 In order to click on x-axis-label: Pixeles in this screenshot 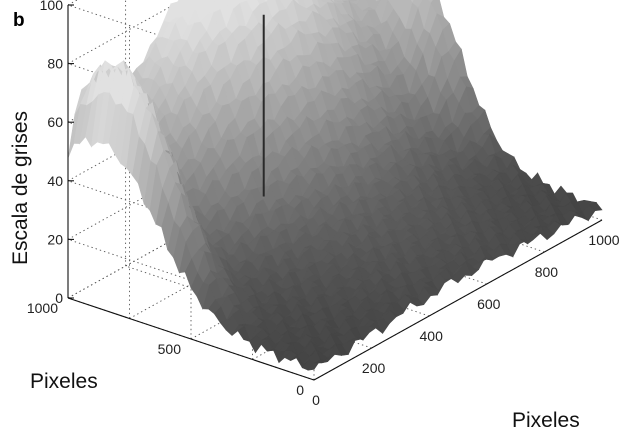, I will do `click(546, 420)`.